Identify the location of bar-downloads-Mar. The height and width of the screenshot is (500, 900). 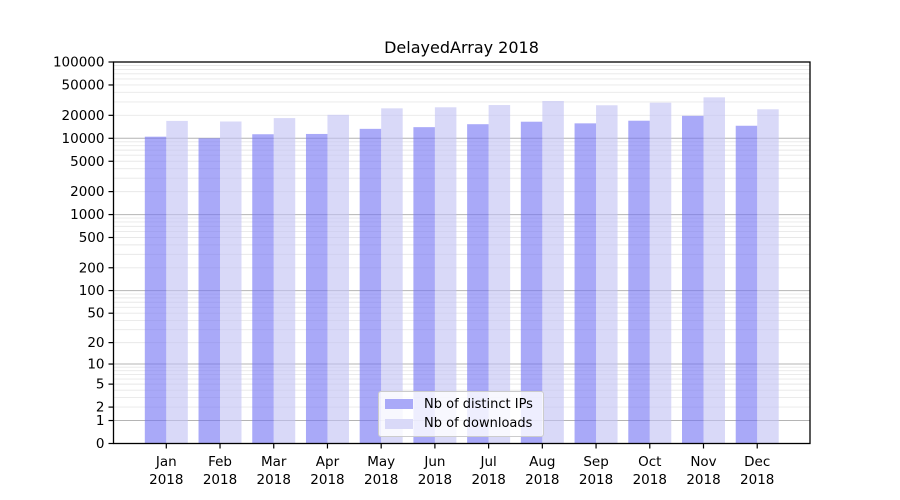
(284, 281).